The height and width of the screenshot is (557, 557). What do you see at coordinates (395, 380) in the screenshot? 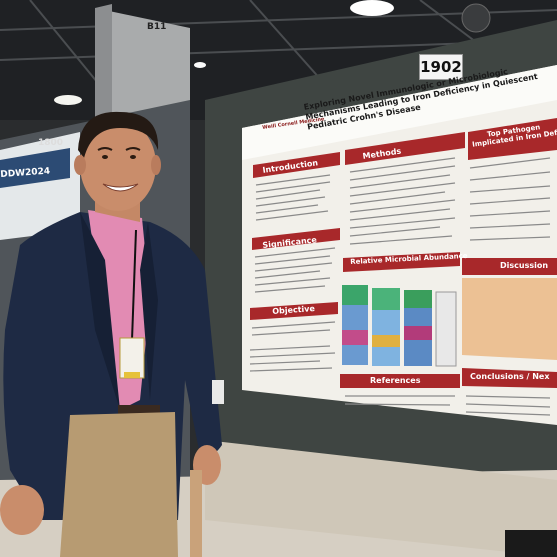
I see `section-title-references: References` at bounding box center [395, 380].